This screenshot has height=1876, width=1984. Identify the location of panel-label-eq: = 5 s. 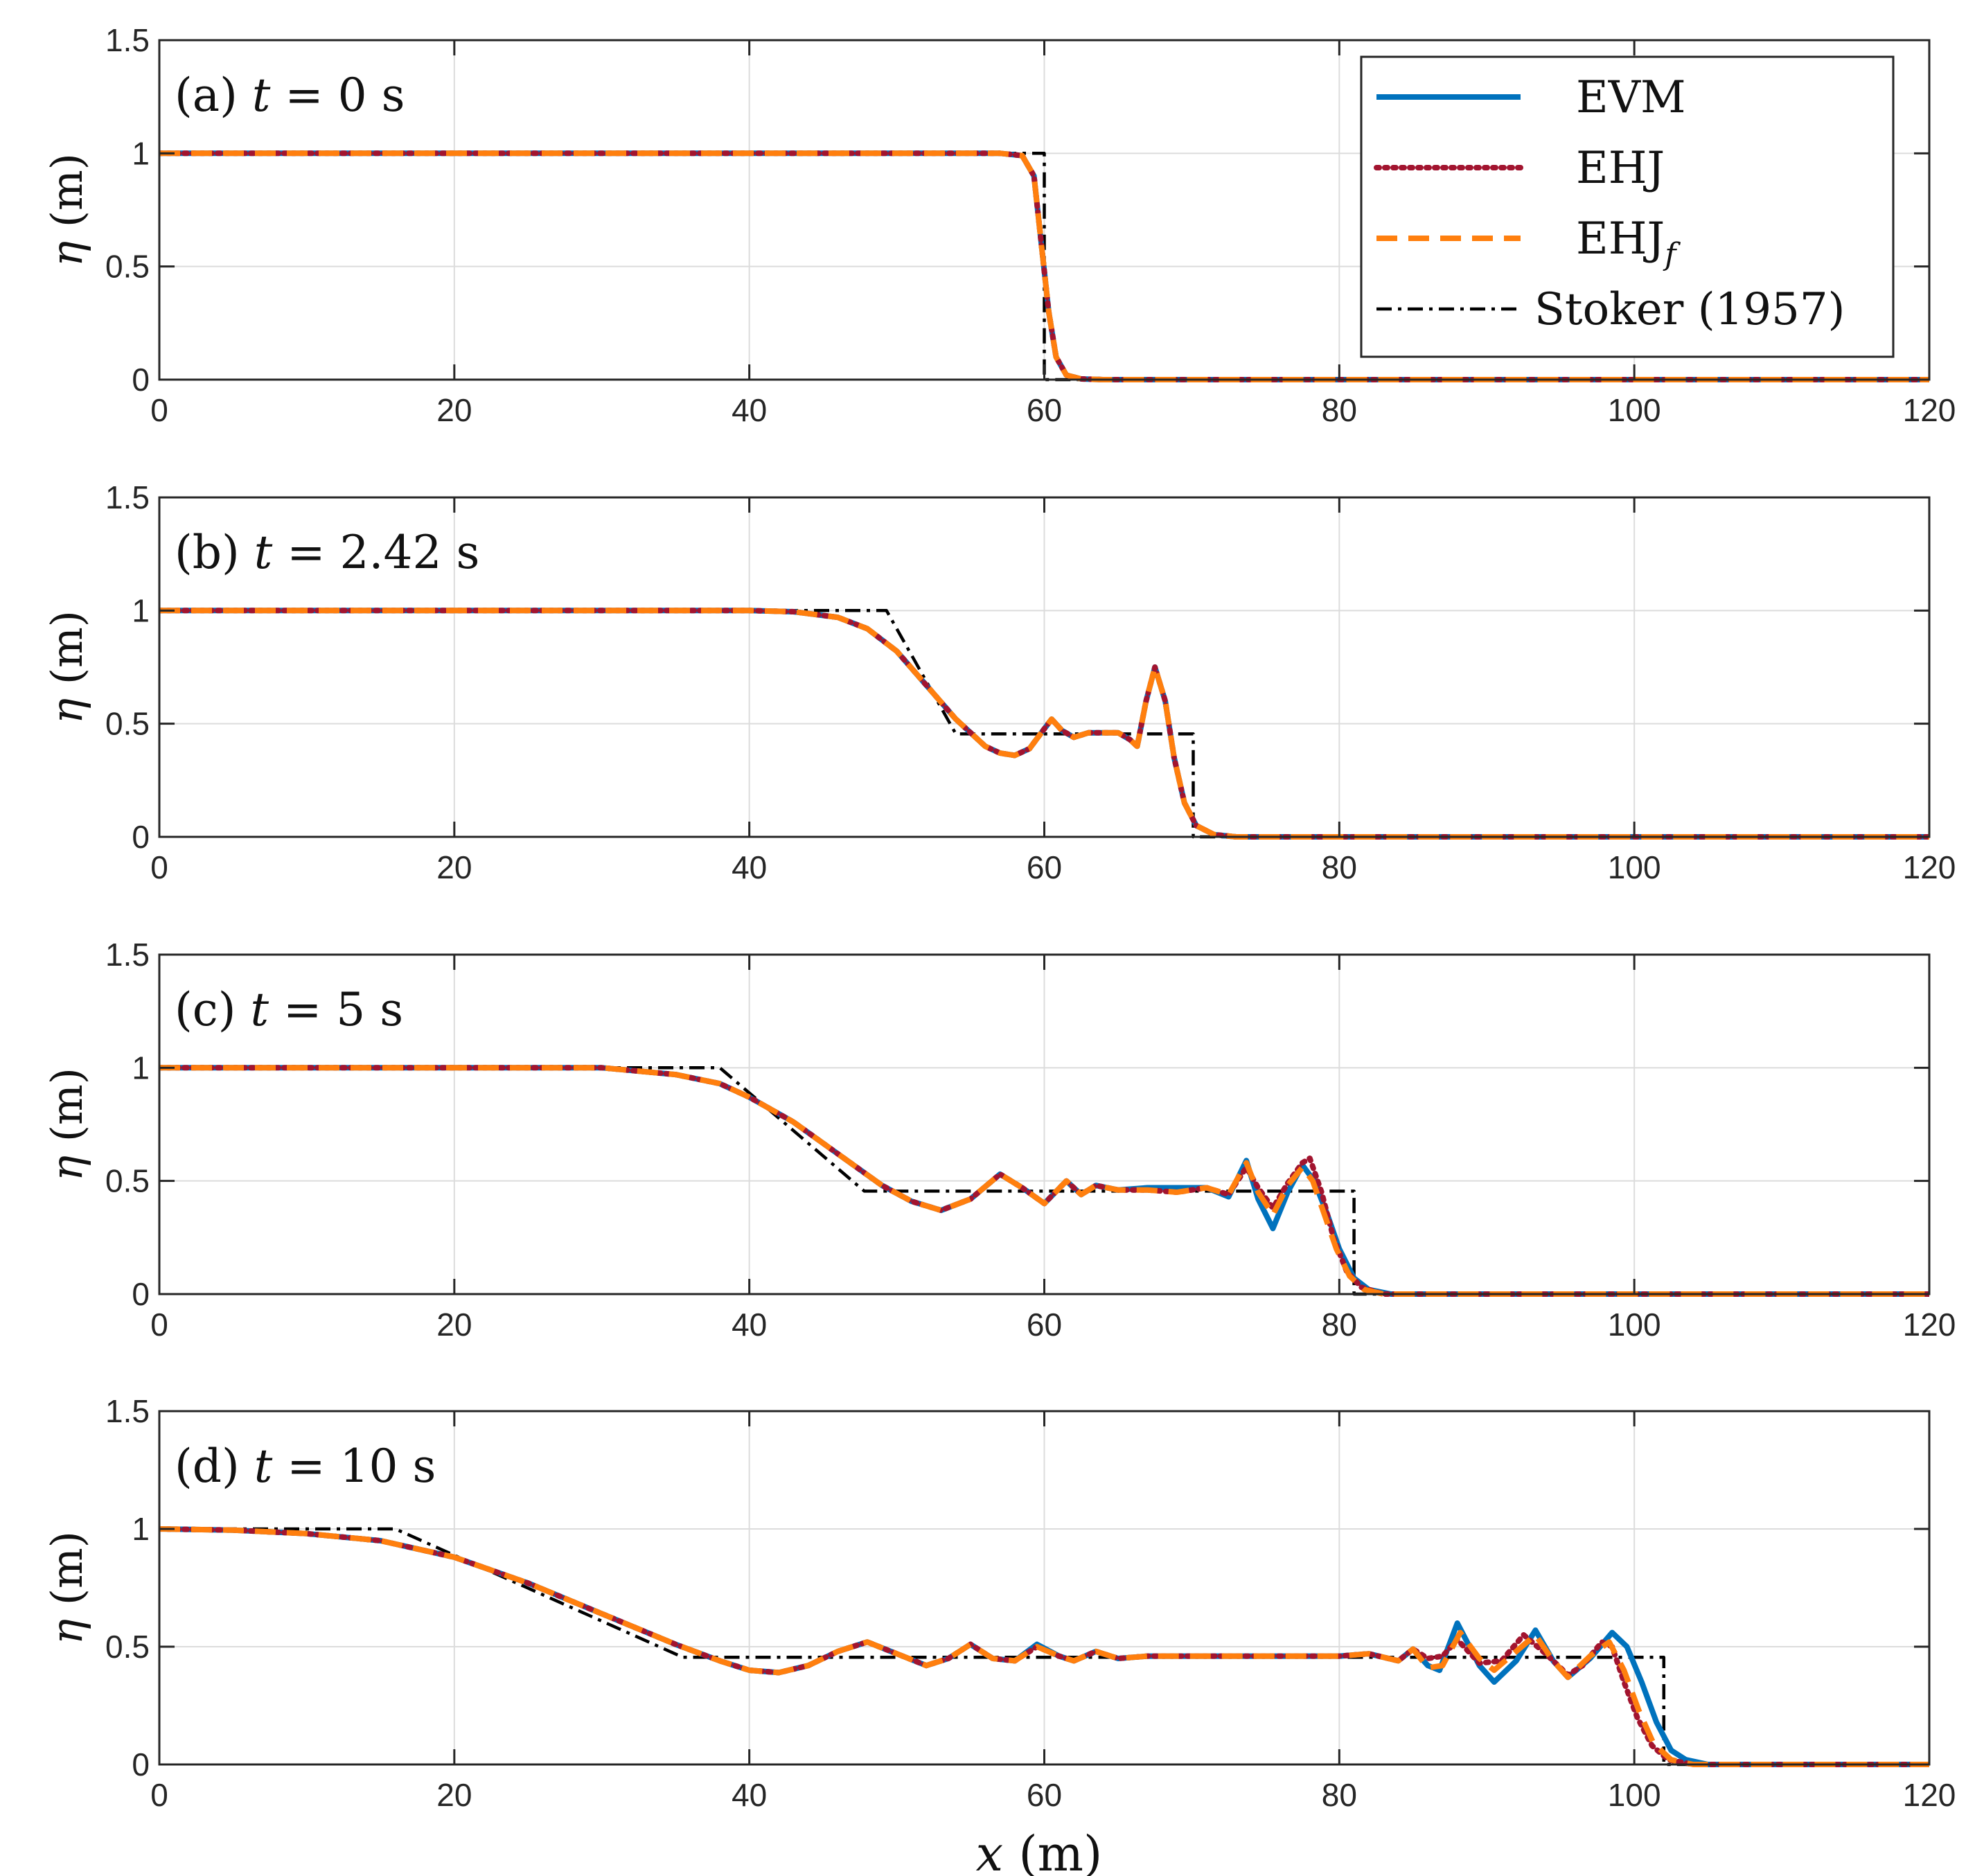
(336, 1010).